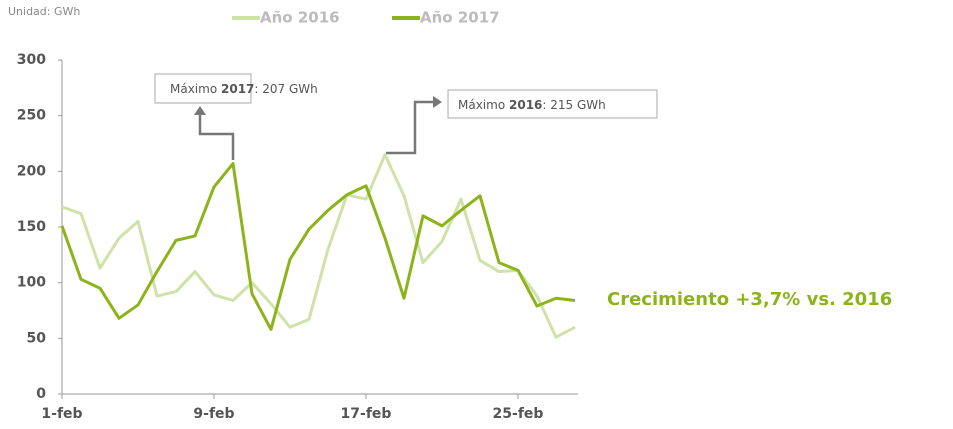 The image size is (953, 429). Describe the element at coordinates (366, 414) in the screenshot. I see `x-tick-label: 17-feb` at that location.